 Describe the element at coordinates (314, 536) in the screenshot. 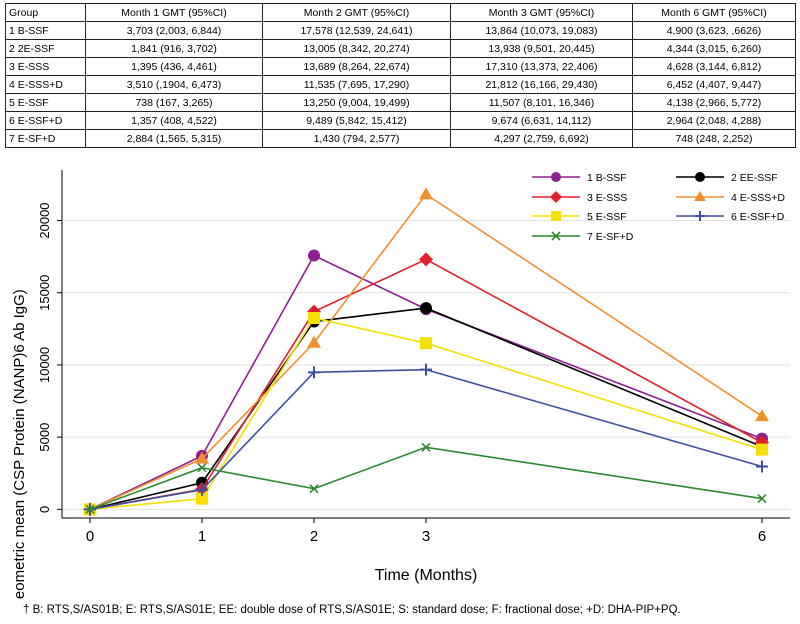

I see `x-tick-label: 2` at that location.